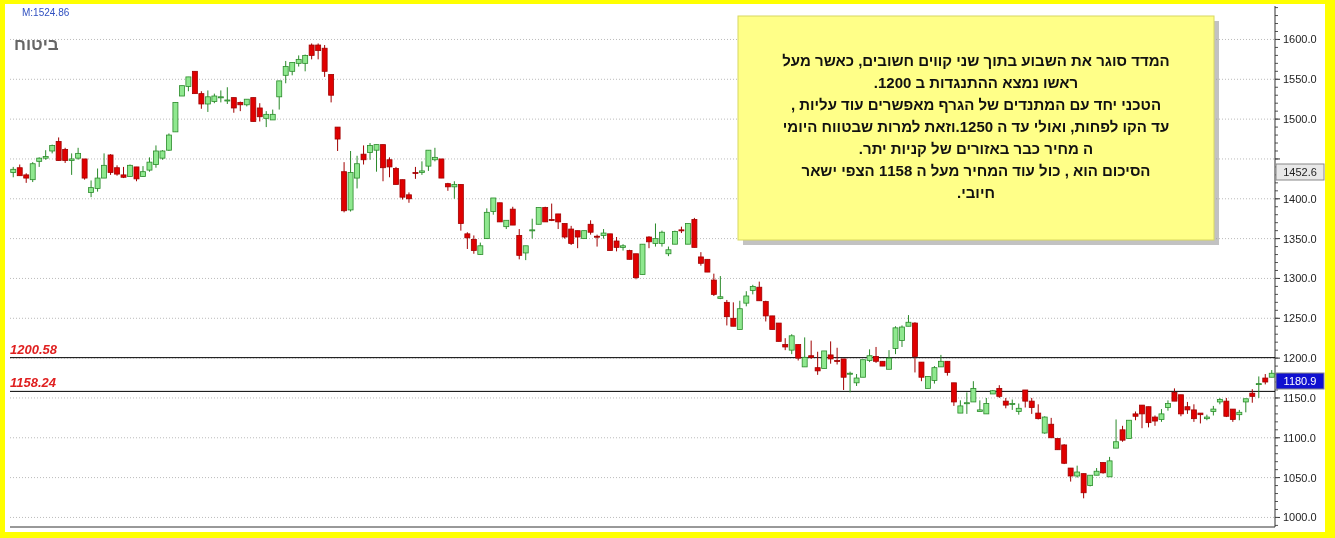 Image resolution: width=1335 pixels, height=538 pixels. What do you see at coordinates (1300, 79) in the screenshot?
I see `y-tick-label: 1550.0` at bounding box center [1300, 79].